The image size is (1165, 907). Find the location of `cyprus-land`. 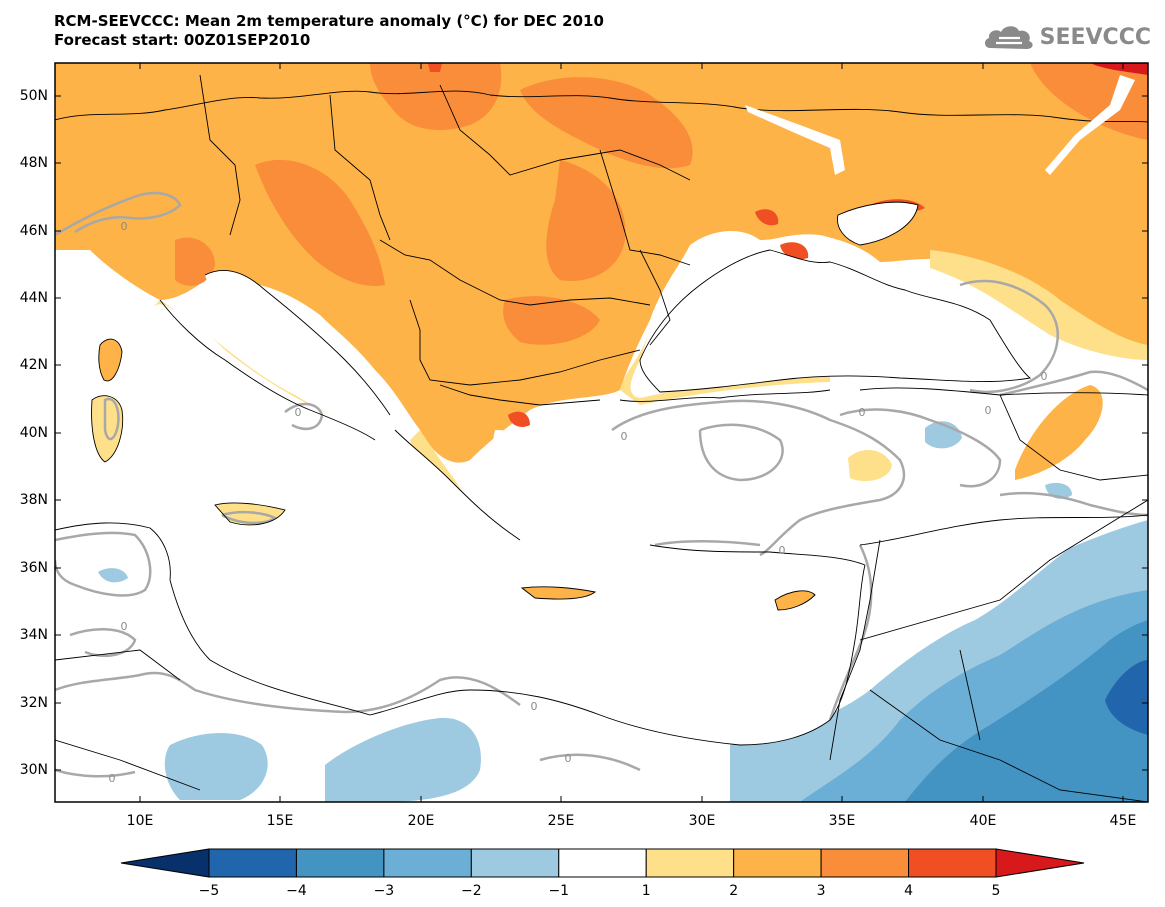

cyprus-land is located at coordinates (795, 600).